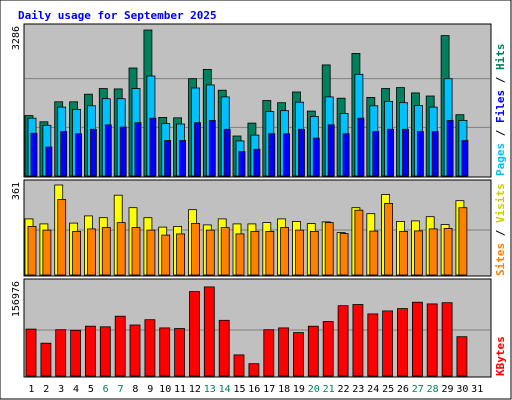 This screenshot has width=512, height=400. Describe the element at coordinates (418, 389) in the screenshot. I see `x-tick-label-27: 27` at that location.